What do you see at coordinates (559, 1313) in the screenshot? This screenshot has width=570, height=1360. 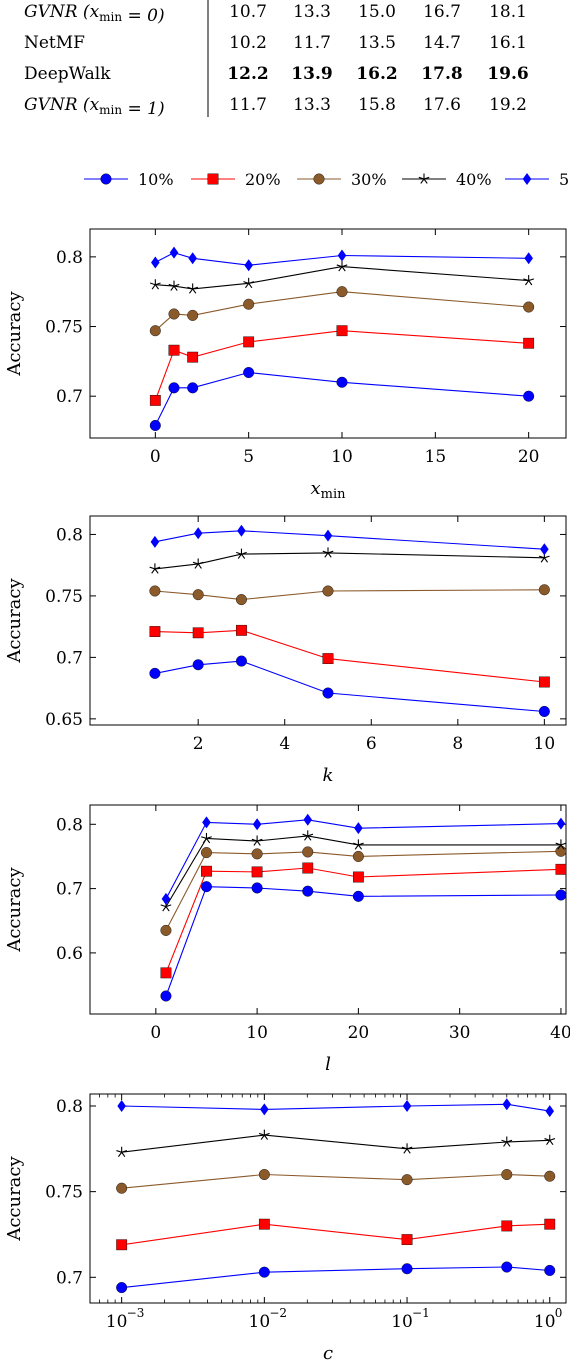 I see `x-tick-exponent: 0` at bounding box center [559, 1313].